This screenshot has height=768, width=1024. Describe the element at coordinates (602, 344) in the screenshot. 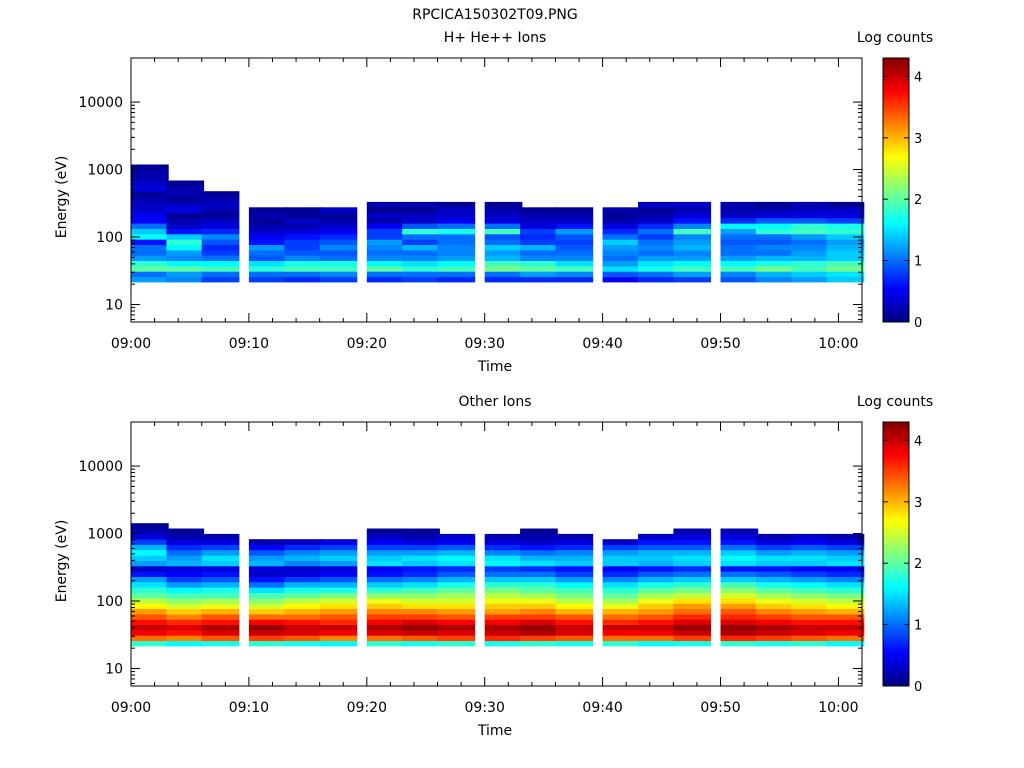

I see `x-tick-label: 09:40` at that location.